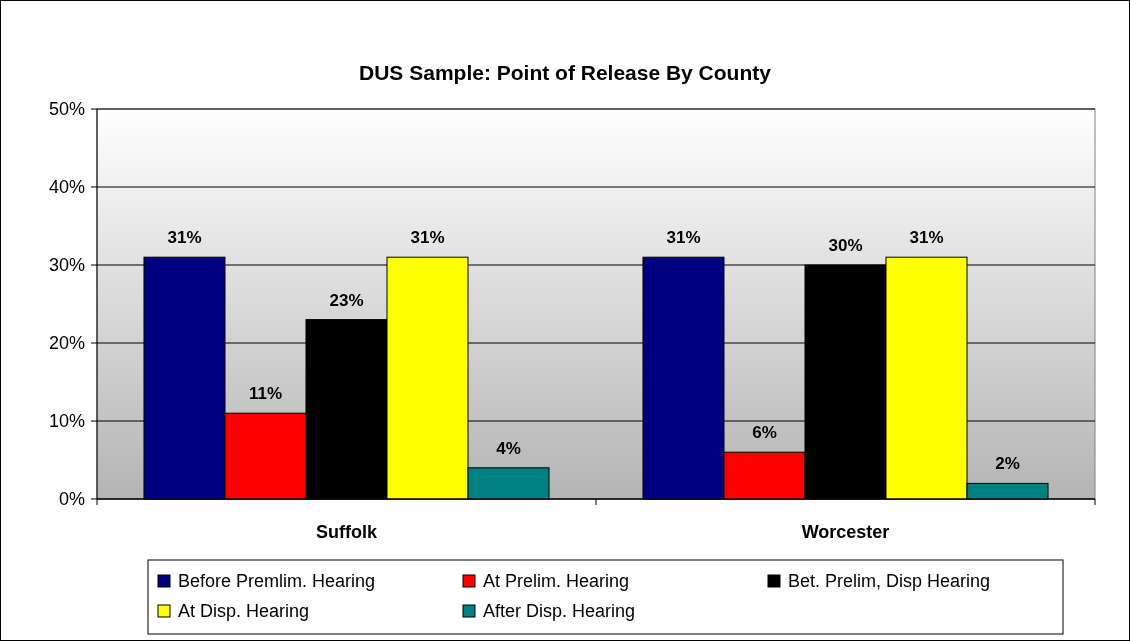  I want to click on x-tick-label: Worcester, so click(845, 532).